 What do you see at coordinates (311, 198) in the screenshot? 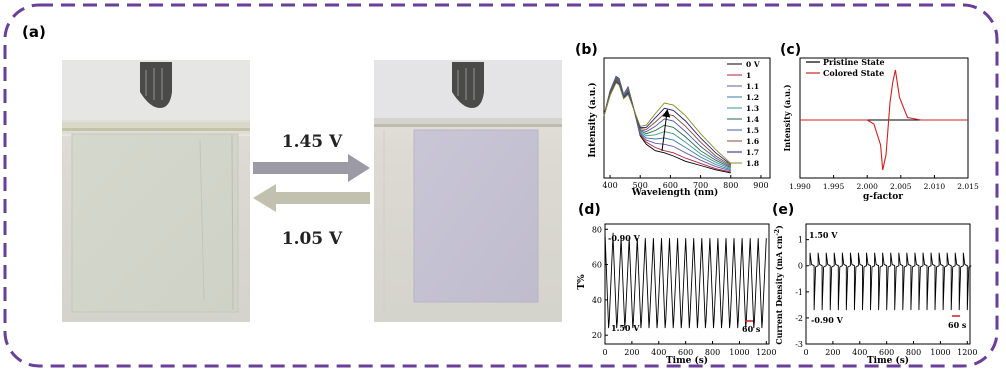
I see `reverse-arrow` at bounding box center [311, 198].